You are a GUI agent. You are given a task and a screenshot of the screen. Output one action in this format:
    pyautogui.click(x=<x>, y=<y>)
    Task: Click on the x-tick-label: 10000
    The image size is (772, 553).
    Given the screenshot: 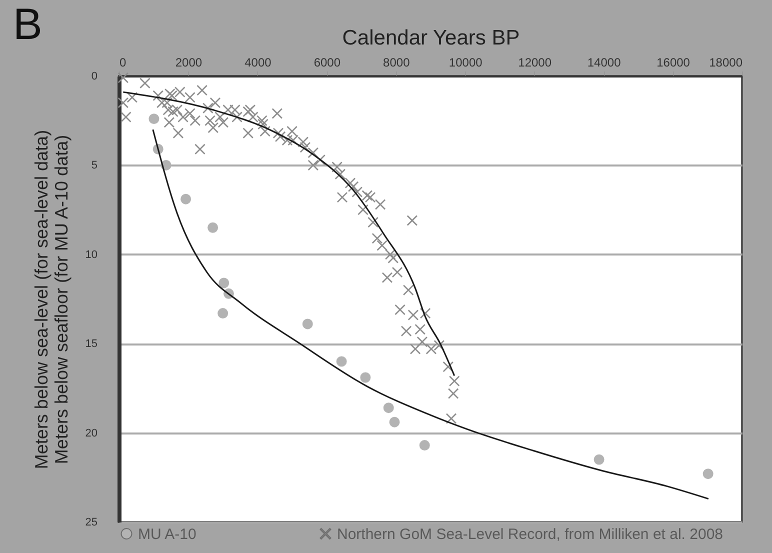 What is the action you would take?
    pyautogui.click(x=465, y=63)
    